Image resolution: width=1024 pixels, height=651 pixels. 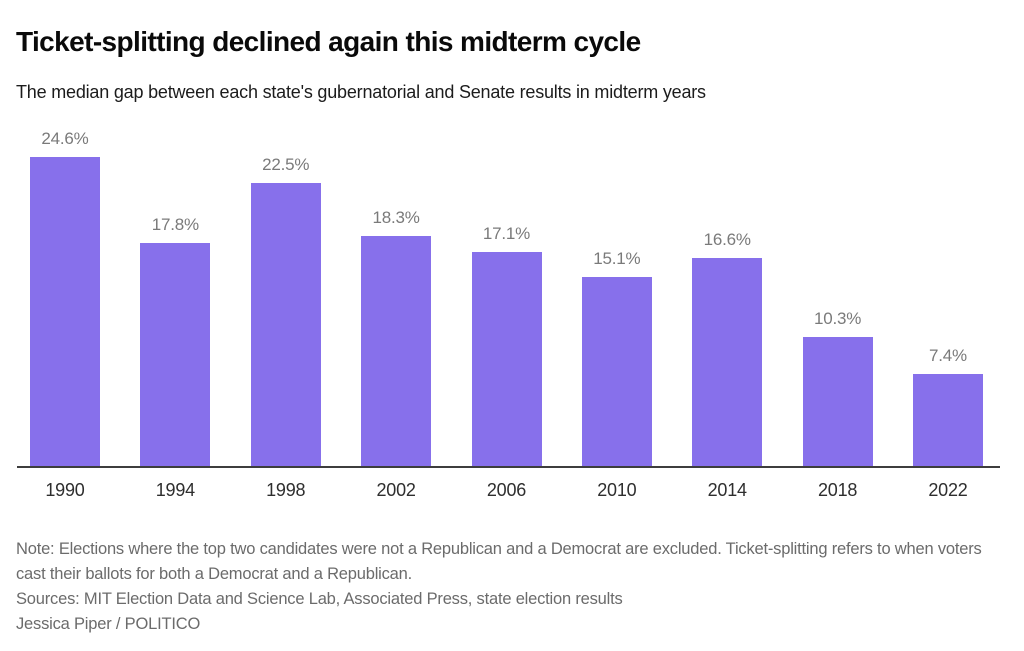 What do you see at coordinates (617, 490) in the screenshot?
I see `x-tick-label: 2010` at bounding box center [617, 490].